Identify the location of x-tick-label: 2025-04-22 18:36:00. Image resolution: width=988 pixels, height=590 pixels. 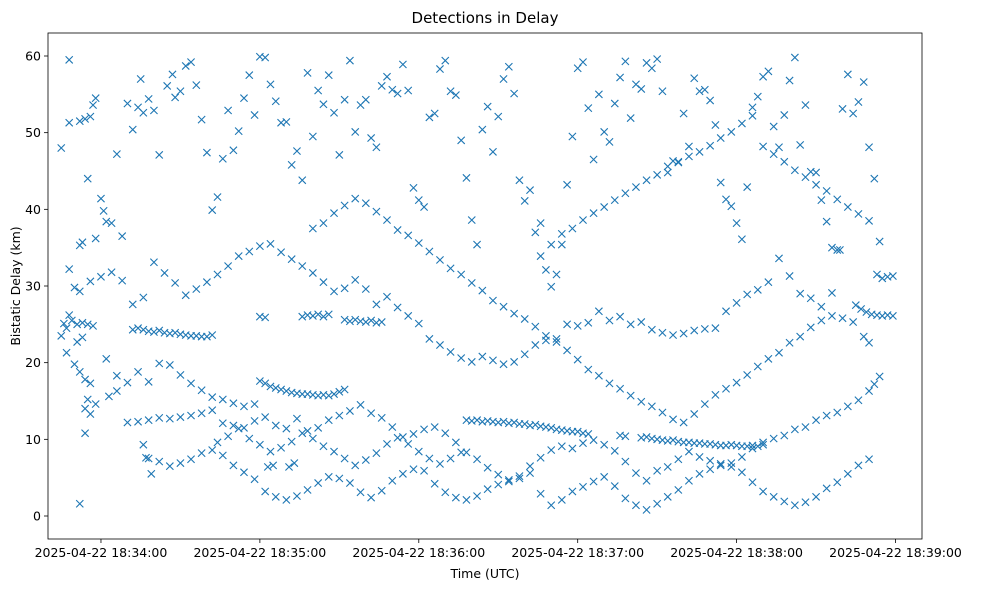
(418, 552).